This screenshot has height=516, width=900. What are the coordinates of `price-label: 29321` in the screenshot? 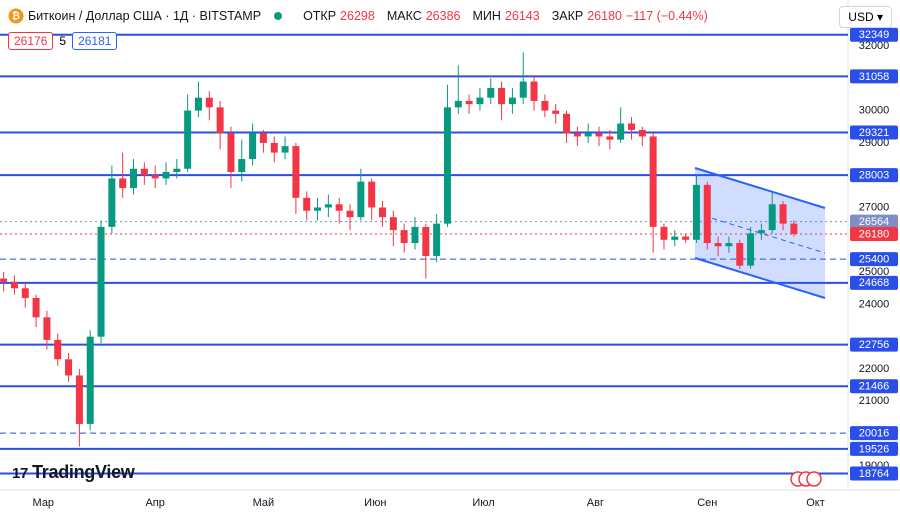 It's located at (874, 133).